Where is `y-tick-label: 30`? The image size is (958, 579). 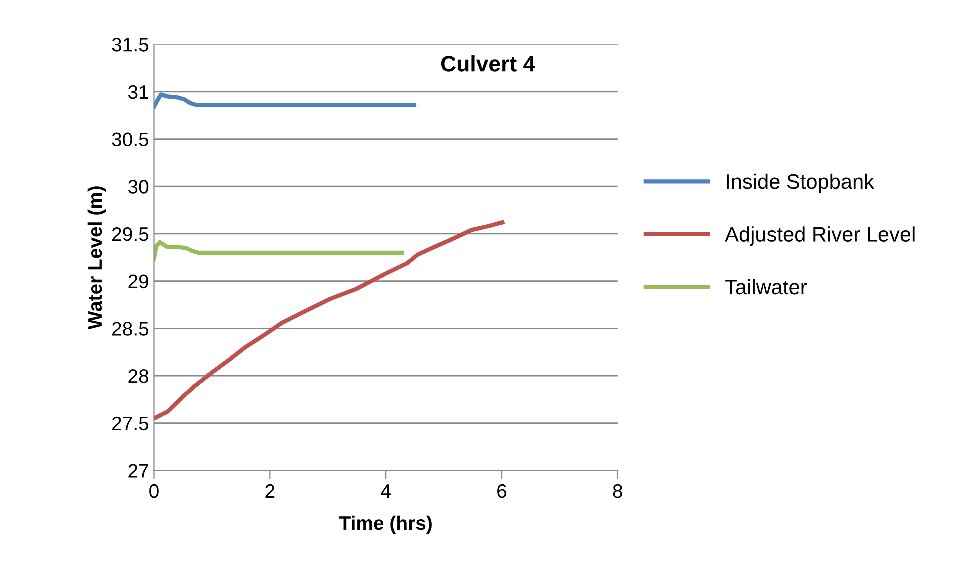 y-tick-label: 30 is located at coordinates (138, 187).